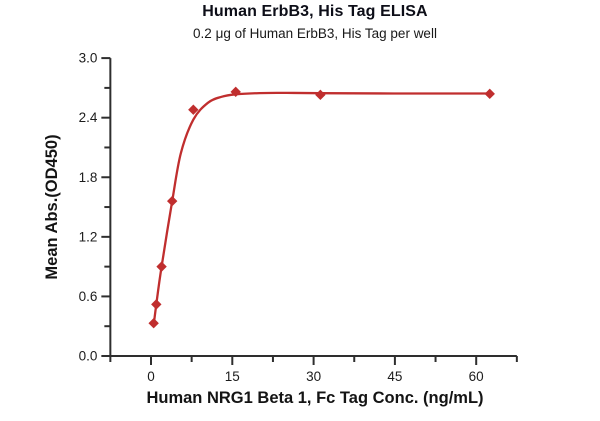 The width and height of the screenshot is (600, 421). Describe the element at coordinates (88, 236) in the screenshot. I see `y-tick-label: 1.2` at that location.